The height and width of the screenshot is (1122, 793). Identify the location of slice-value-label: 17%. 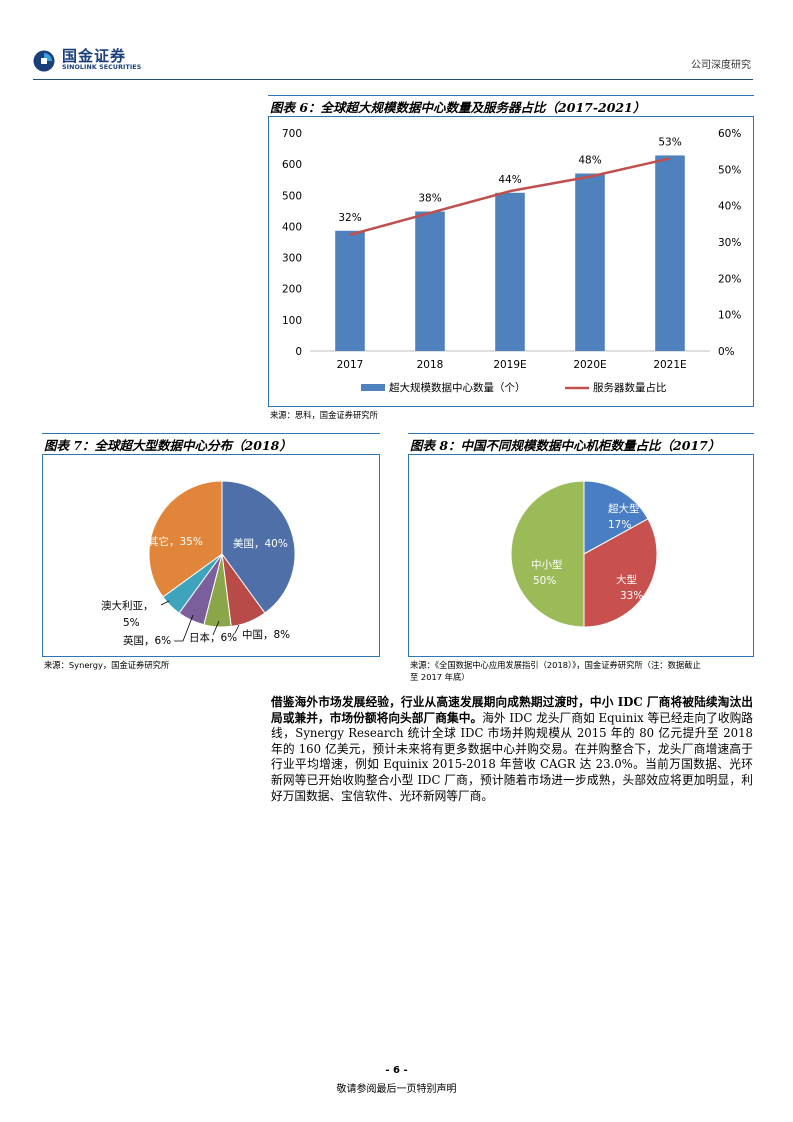
(619, 525).